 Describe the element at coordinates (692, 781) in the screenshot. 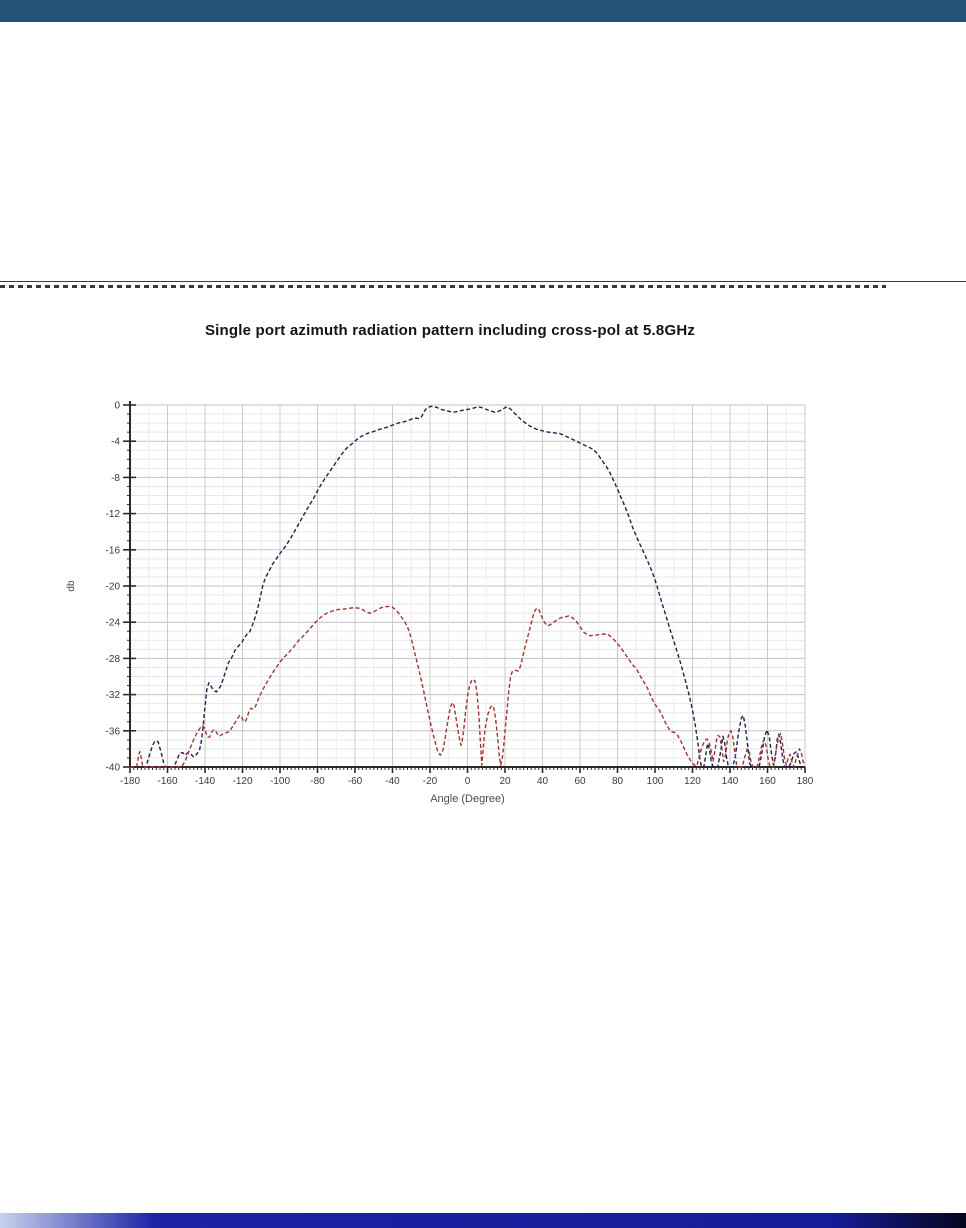

I see `svg-text: 120` at that location.